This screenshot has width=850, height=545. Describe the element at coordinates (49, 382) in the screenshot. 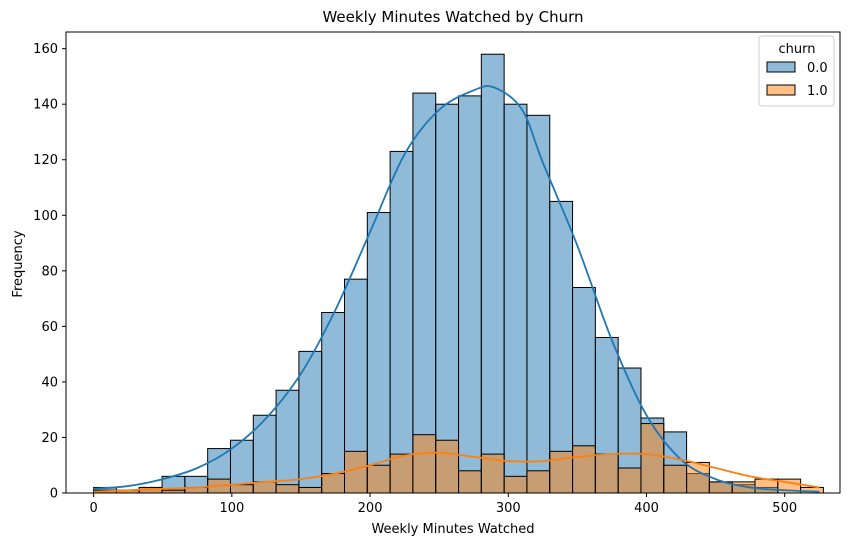

I see `y-tick-label-2: 40` at that location.